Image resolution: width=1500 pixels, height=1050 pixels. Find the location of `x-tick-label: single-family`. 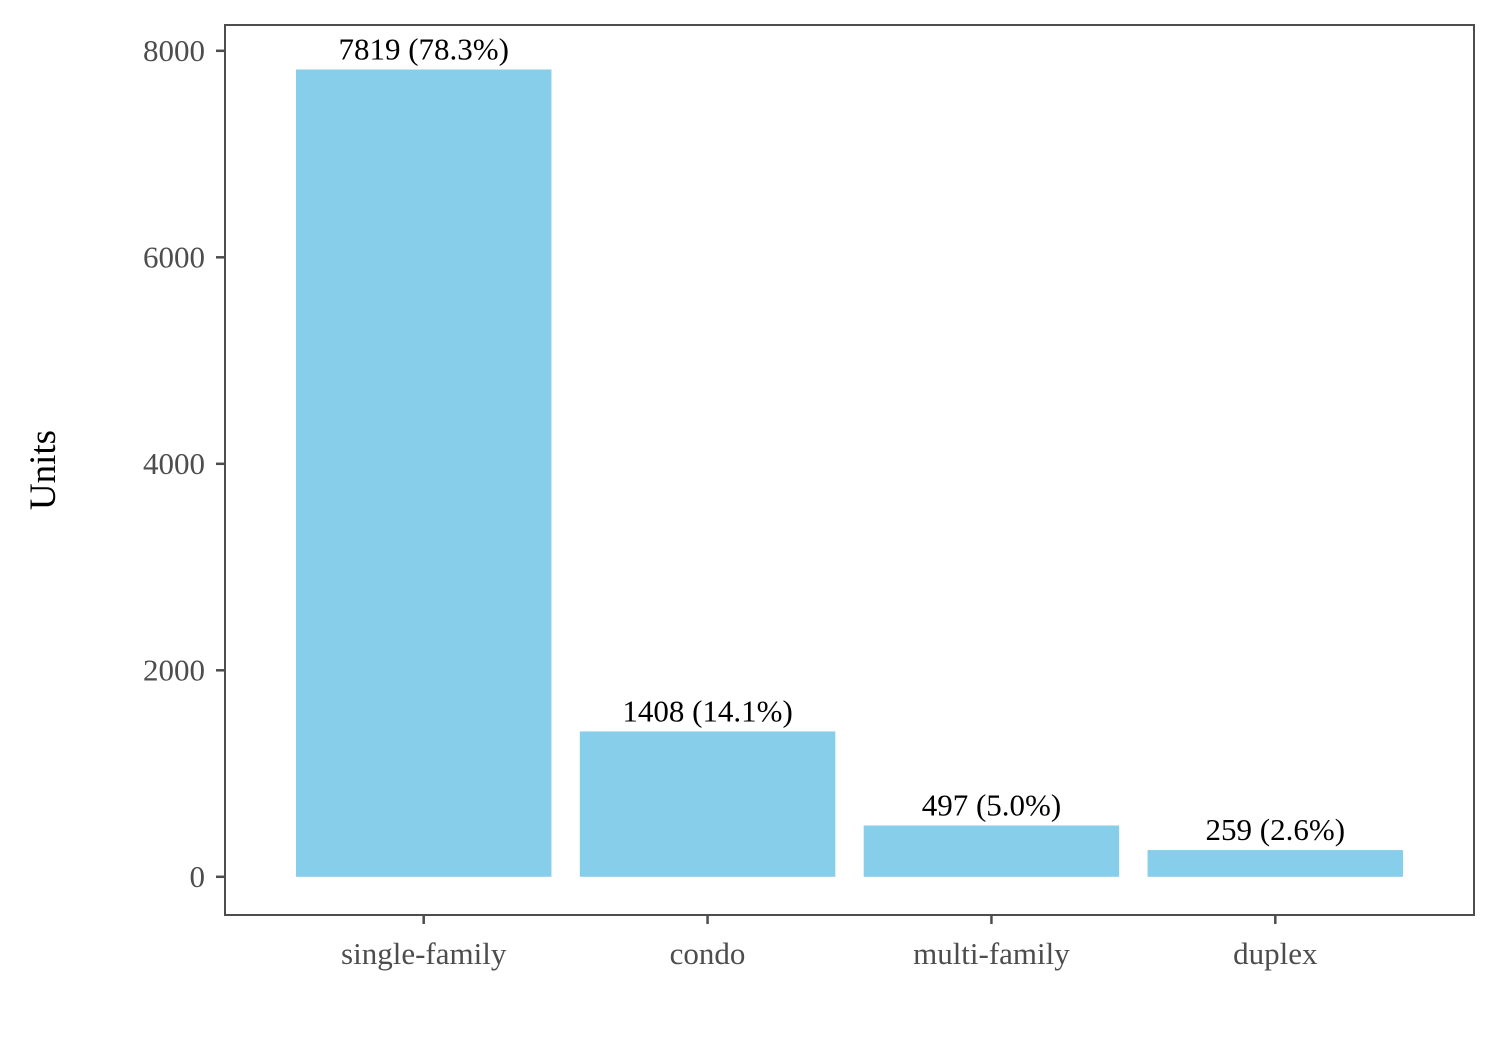

x-tick-label: single-family is located at coordinates (424, 953).